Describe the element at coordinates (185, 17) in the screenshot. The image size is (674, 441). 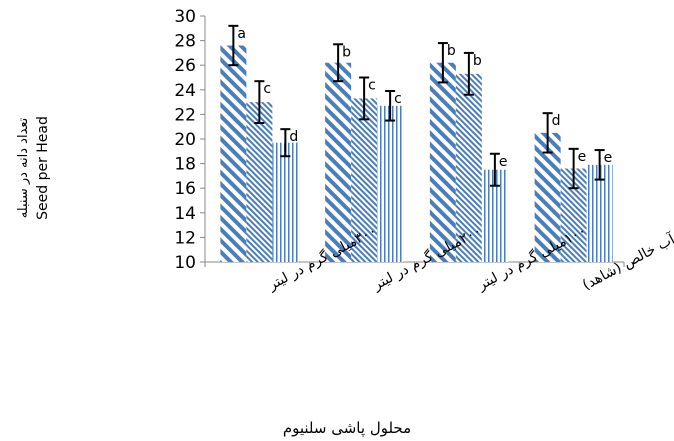
I see `y-tick-label: 30` at that location.